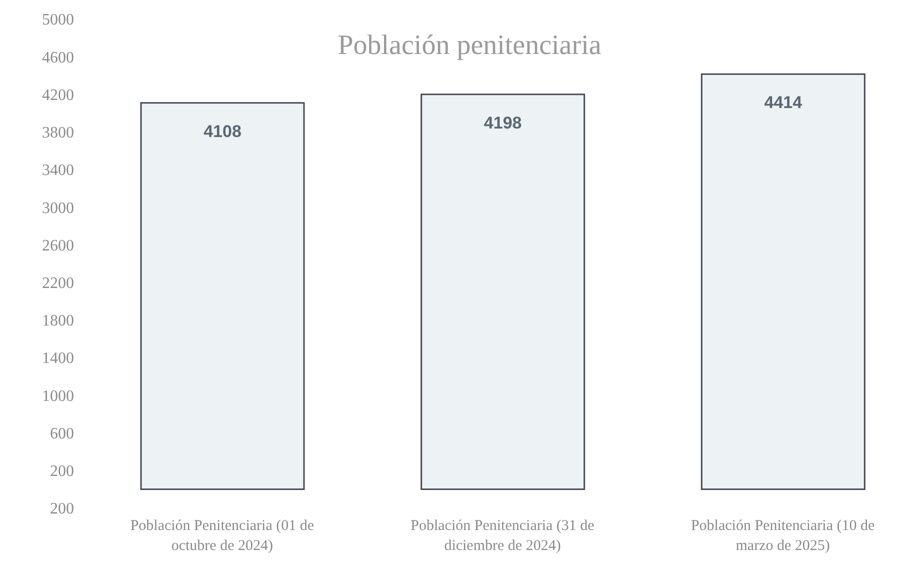 The width and height of the screenshot is (923, 563). Describe the element at coordinates (58, 321) in the screenshot. I see `y-tick-label: 1800` at that location.